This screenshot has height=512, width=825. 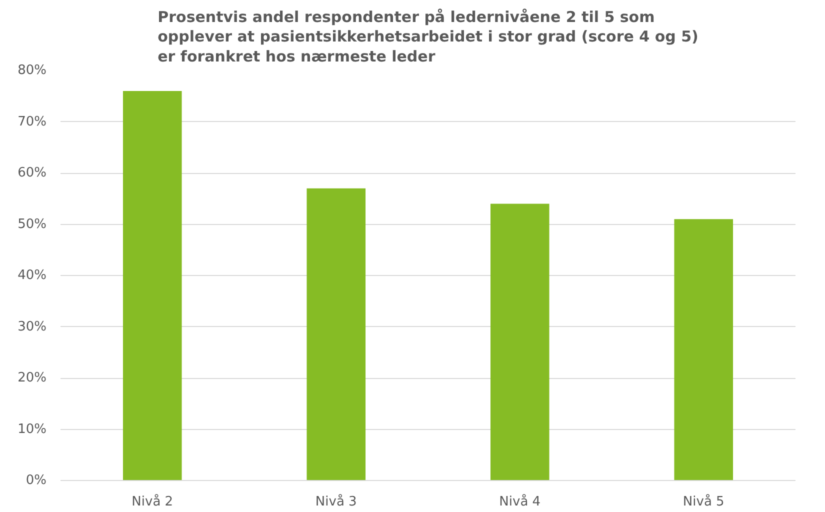 I want to click on y-tick-label: 40%, so click(x=32, y=275).